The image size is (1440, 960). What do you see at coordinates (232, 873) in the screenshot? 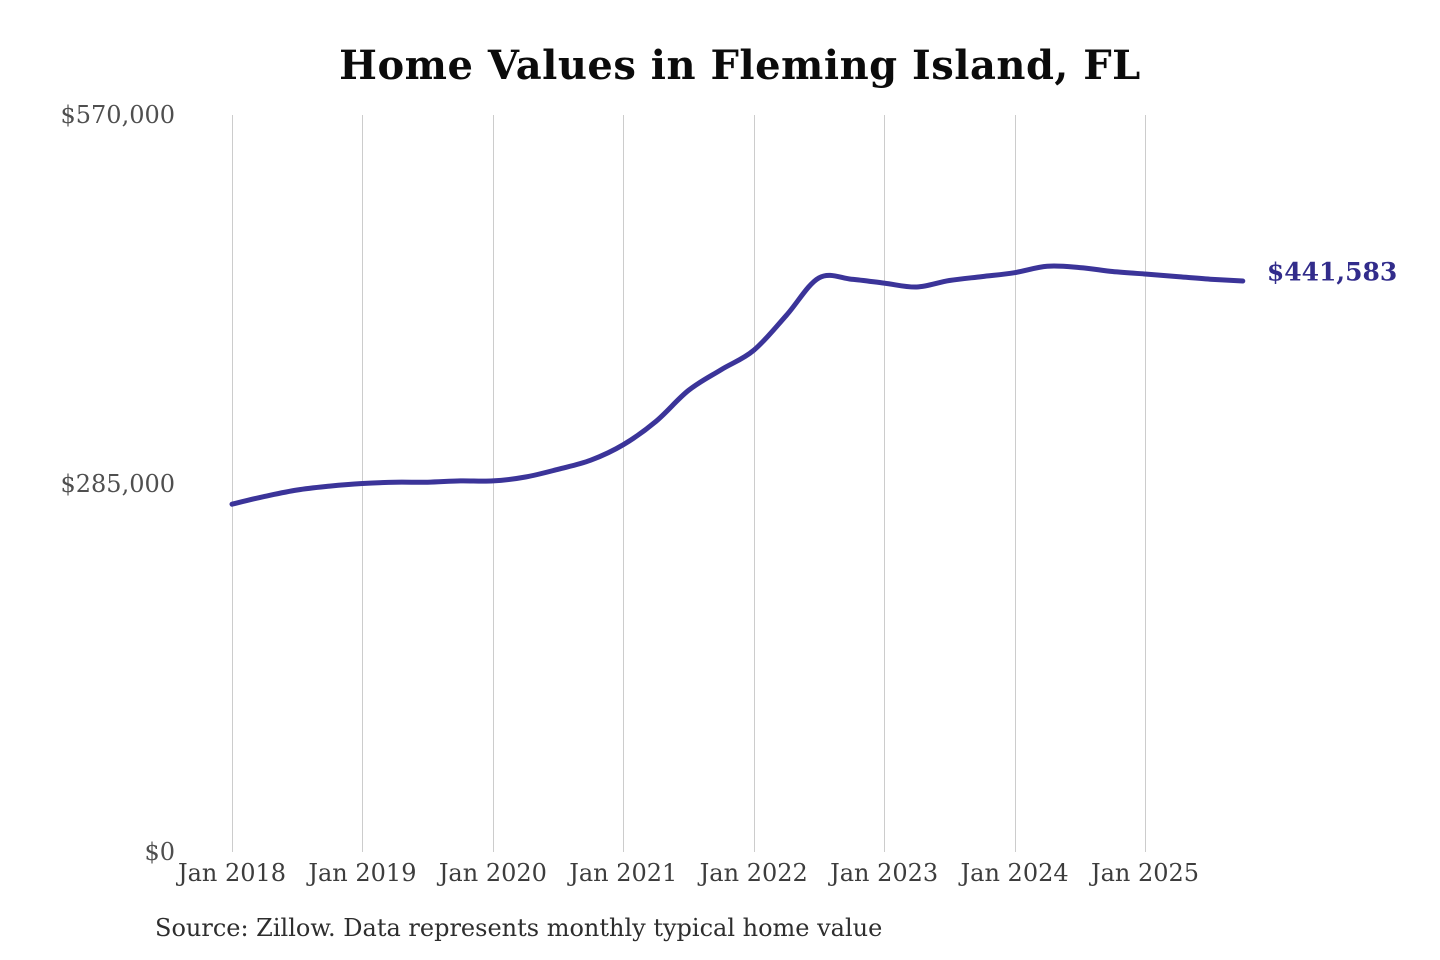
I see `x-tick-label: Jan 2018` at bounding box center [232, 873].